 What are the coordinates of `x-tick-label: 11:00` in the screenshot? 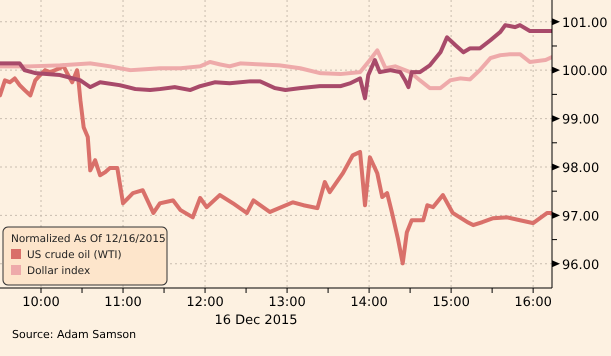 It's located at (123, 302).